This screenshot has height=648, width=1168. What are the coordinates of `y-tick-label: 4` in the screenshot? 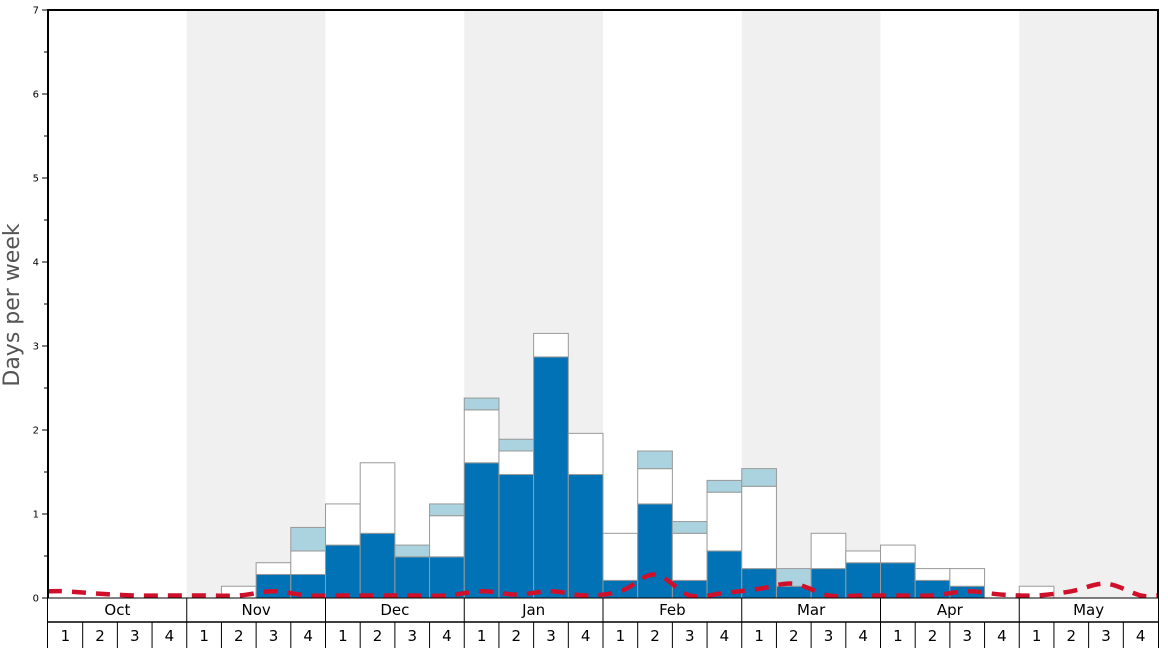 It's located at (36, 263).